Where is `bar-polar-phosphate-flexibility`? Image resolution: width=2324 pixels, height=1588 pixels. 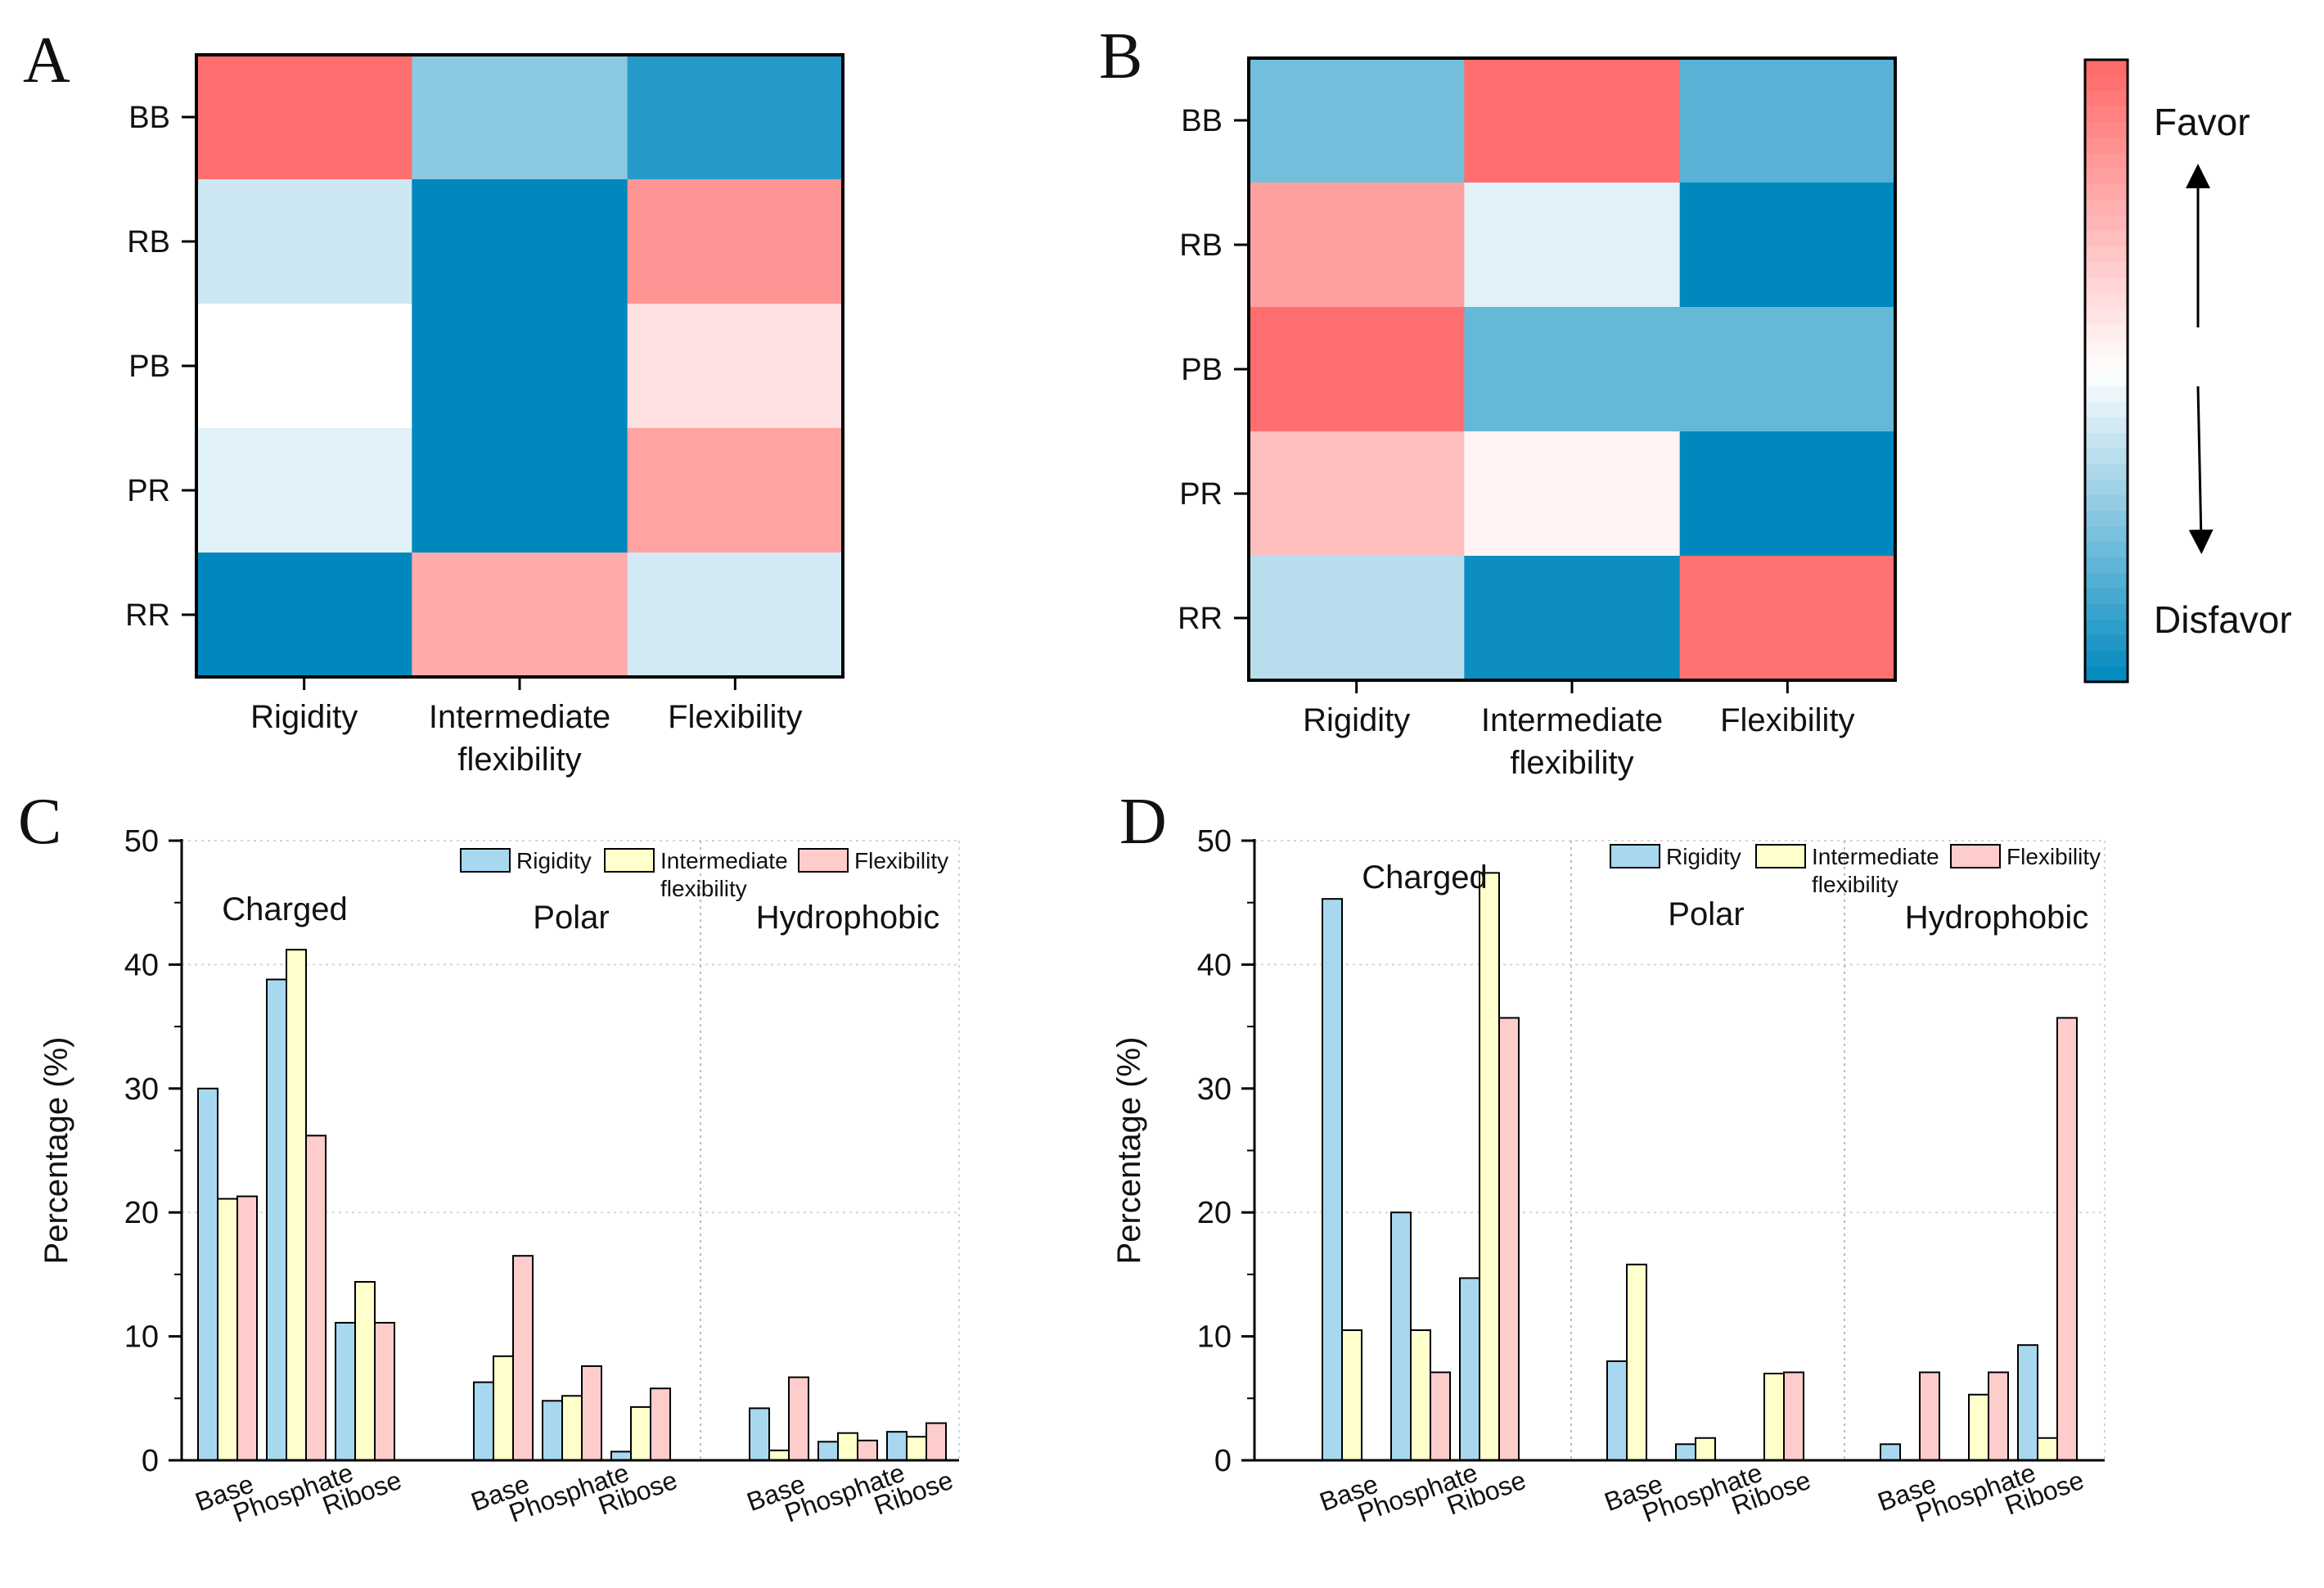
bar-polar-phosphate-flexibility is located at coordinates (591, 1413).